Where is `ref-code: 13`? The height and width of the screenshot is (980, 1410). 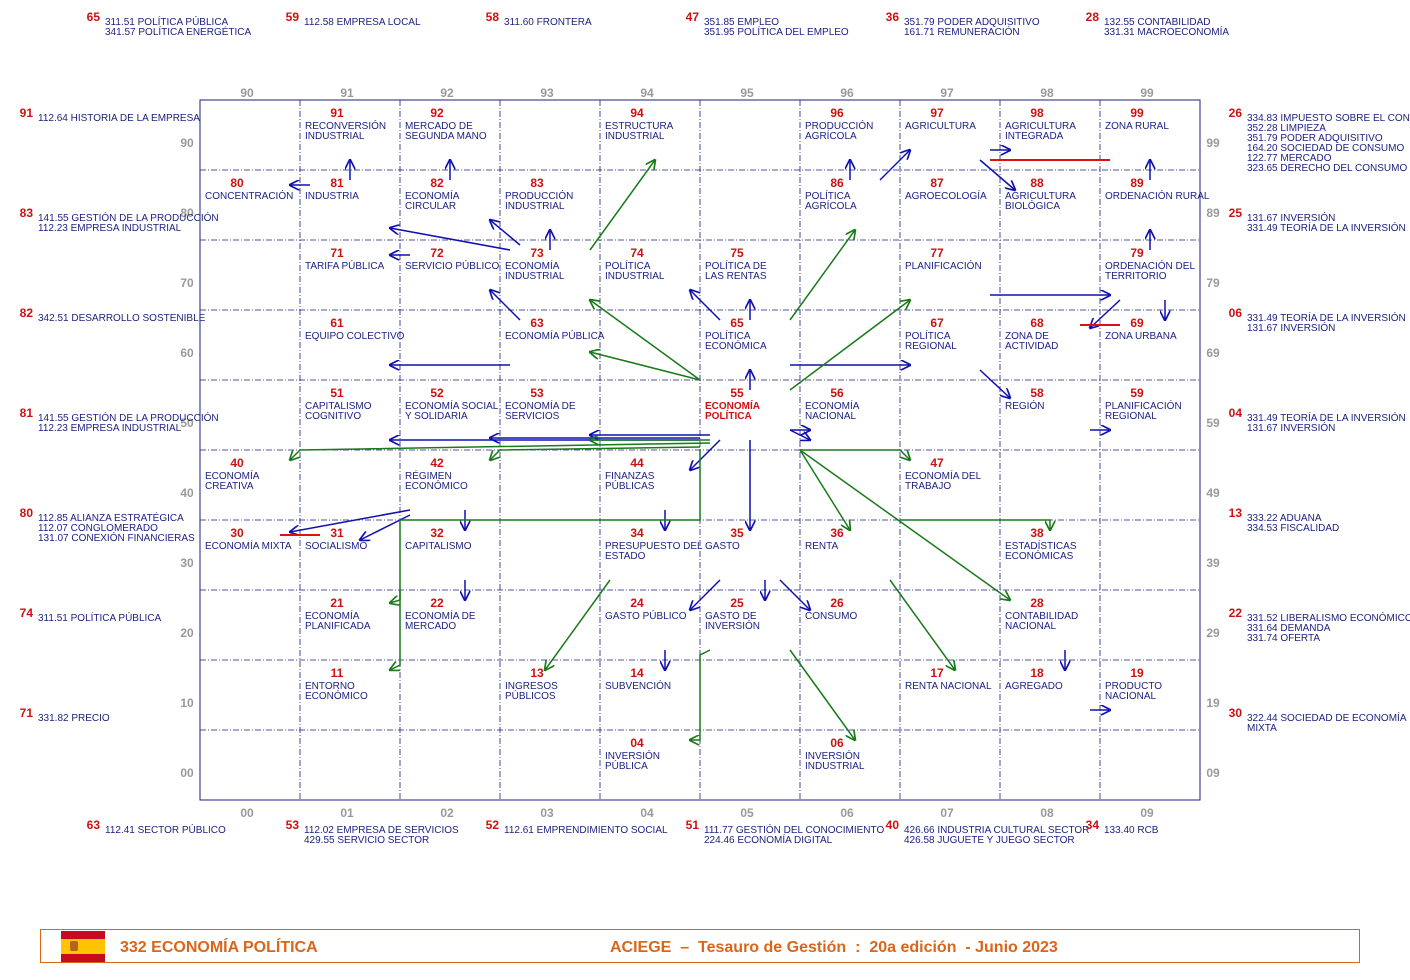 ref-code: 13 is located at coordinates (1236, 513).